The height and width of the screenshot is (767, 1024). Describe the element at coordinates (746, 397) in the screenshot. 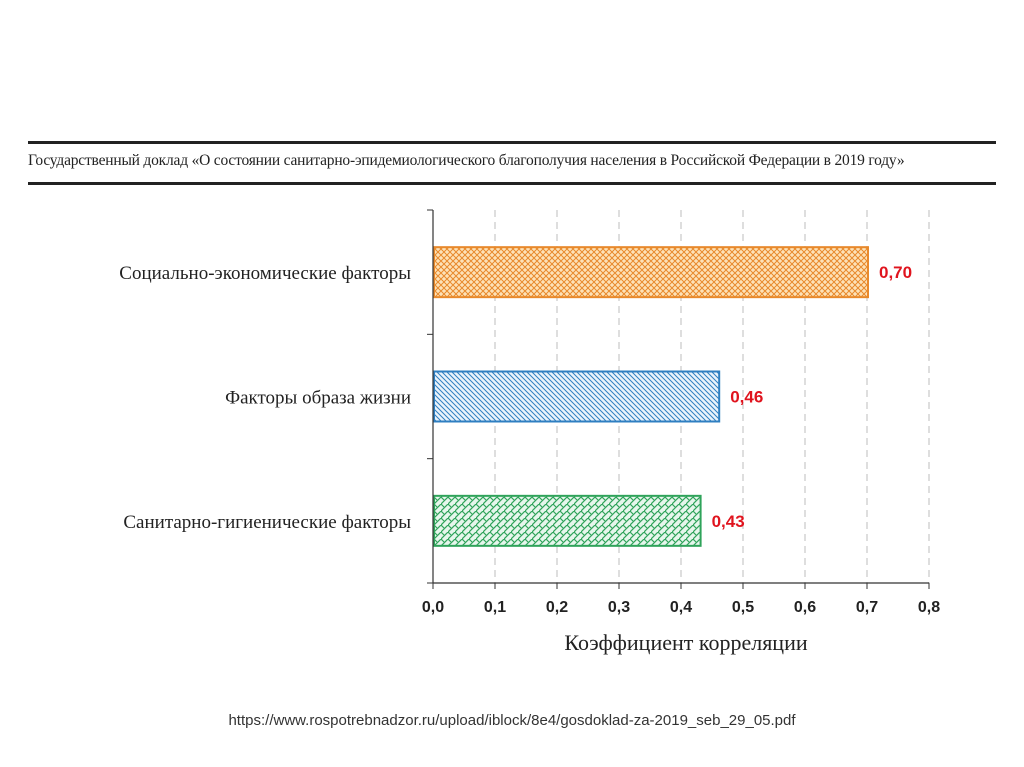

I see `data-label: 0,46` at that location.